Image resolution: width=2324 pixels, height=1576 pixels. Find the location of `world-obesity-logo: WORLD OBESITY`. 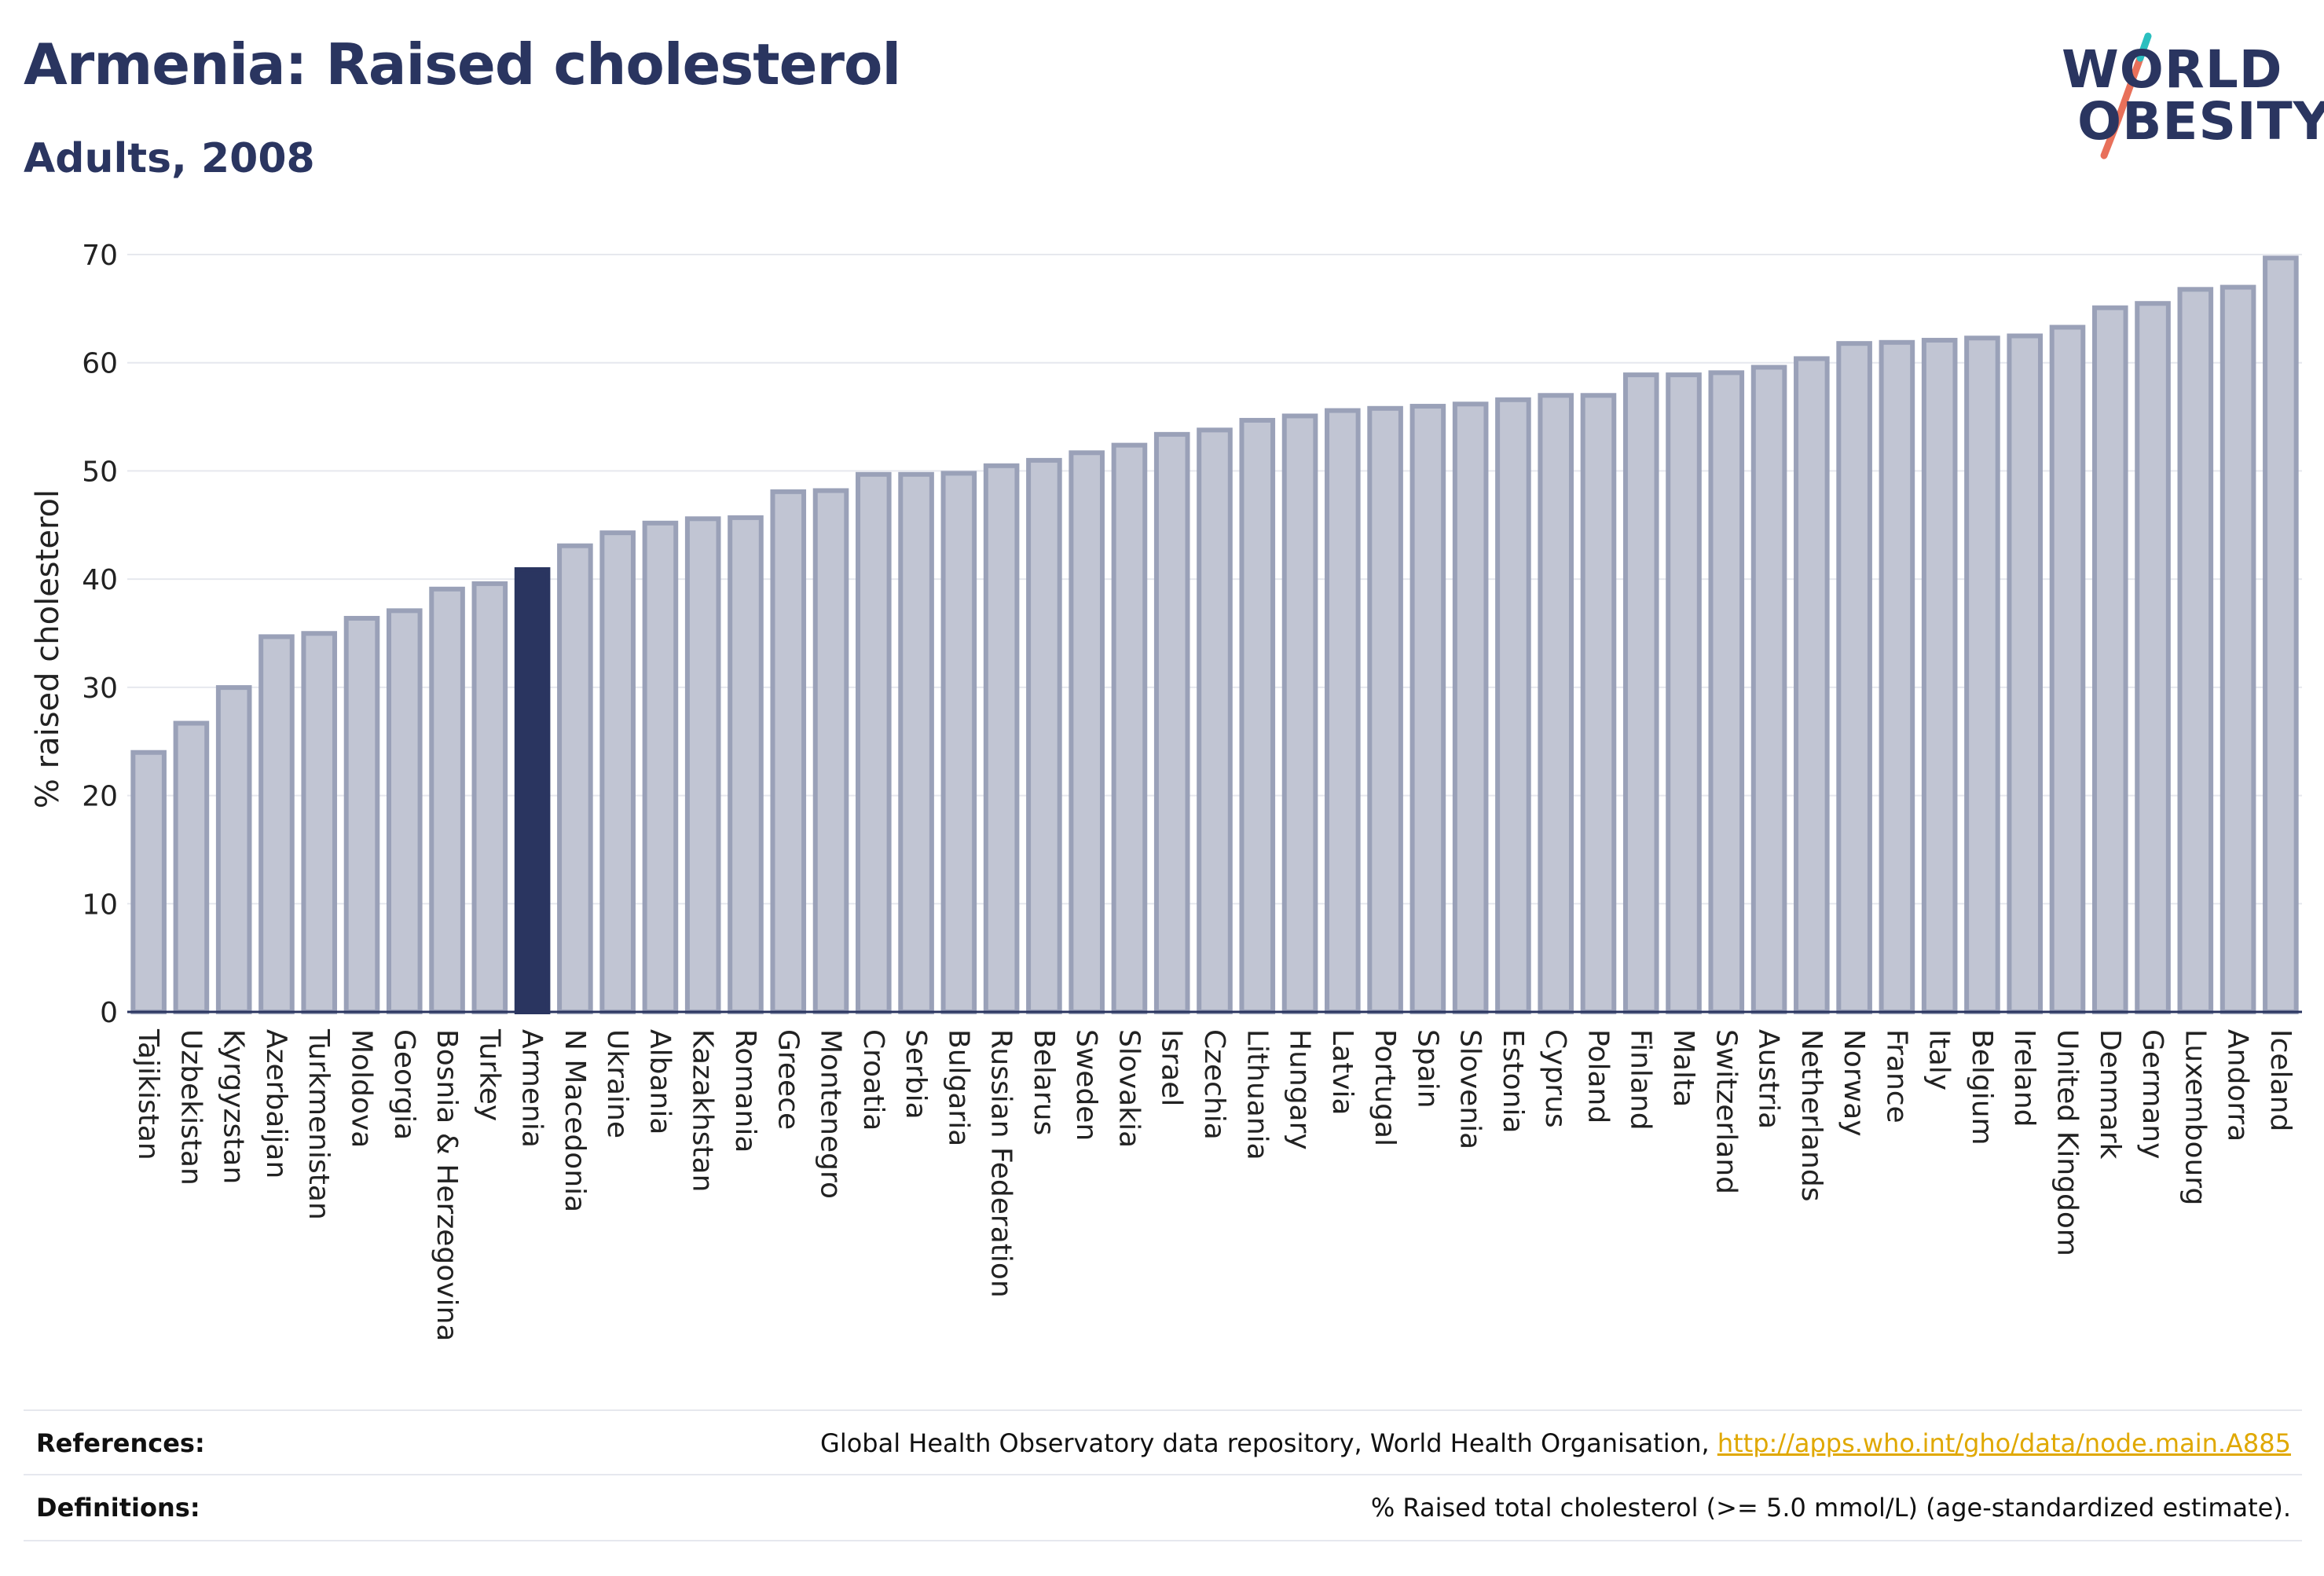

world-obesity-logo: WORLD OBESITY is located at coordinates (2183, 98).